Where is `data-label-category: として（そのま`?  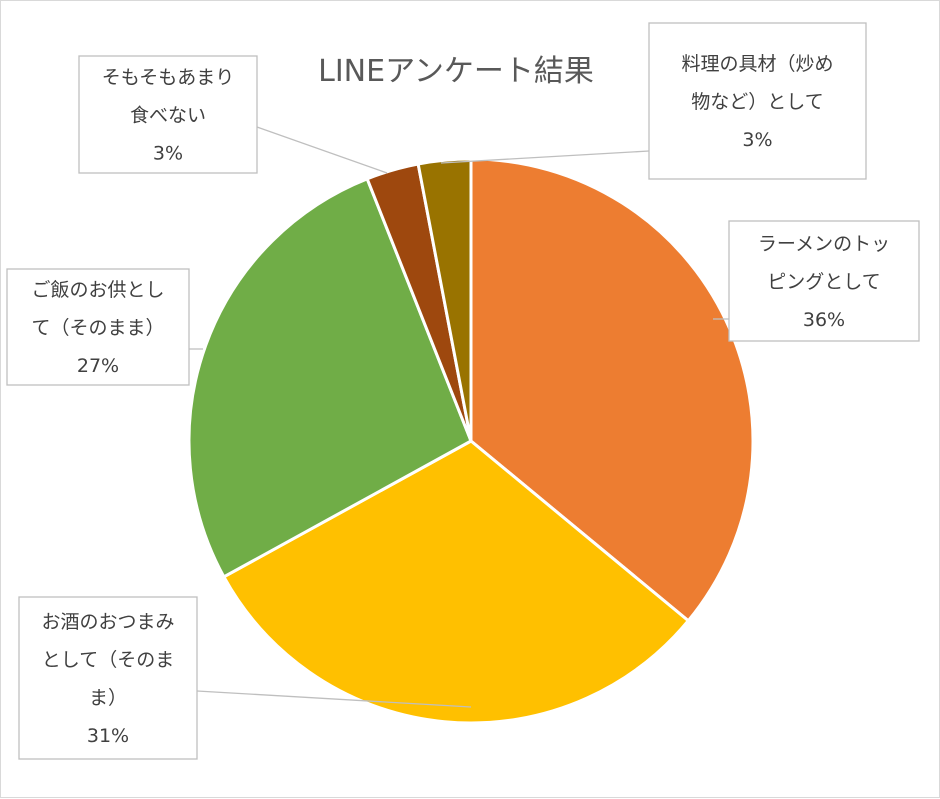
data-label-category: として（そのま is located at coordinates (108, 660).